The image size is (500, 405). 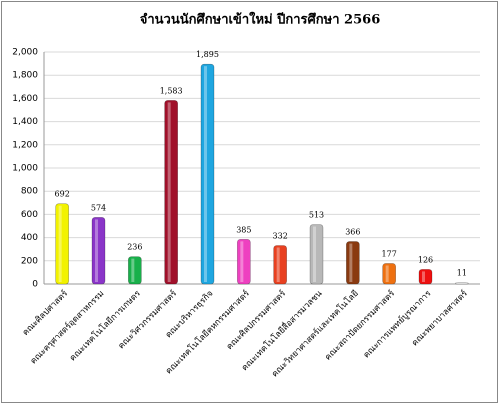 What do you see at coordinates (25, 53) in the screenshot?
I see `y-tick-label: 2,000` at bounding box center [25, 53].